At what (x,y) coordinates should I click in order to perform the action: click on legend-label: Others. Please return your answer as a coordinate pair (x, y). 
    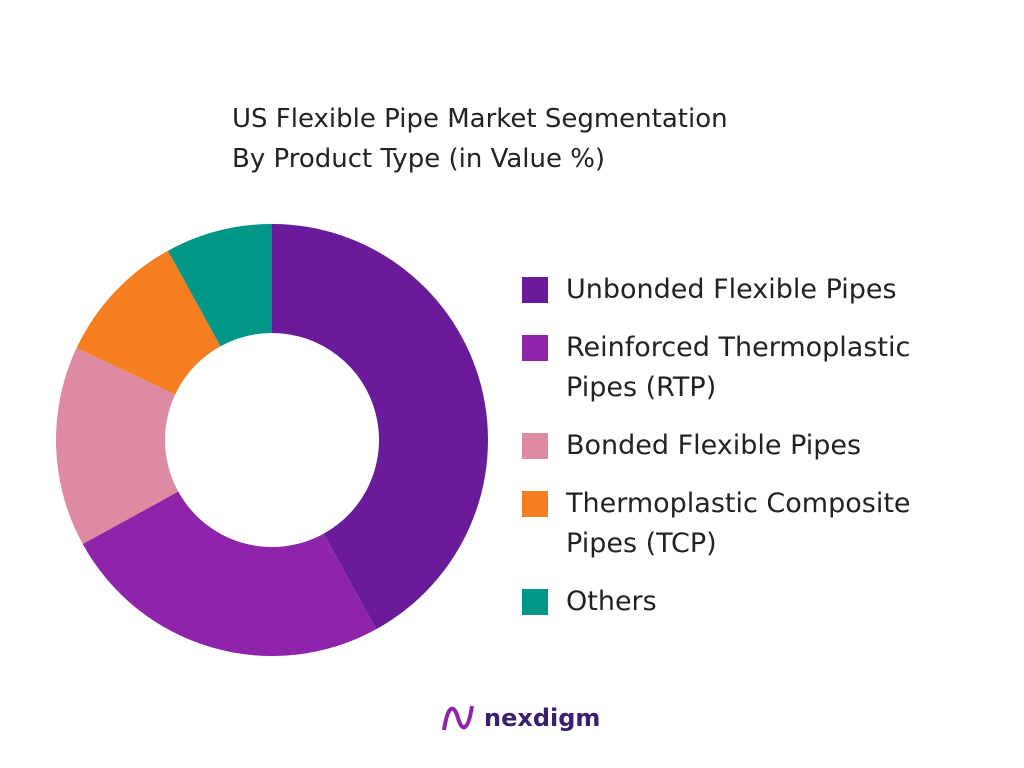
    Looking at the image, I should click on (611, 601).